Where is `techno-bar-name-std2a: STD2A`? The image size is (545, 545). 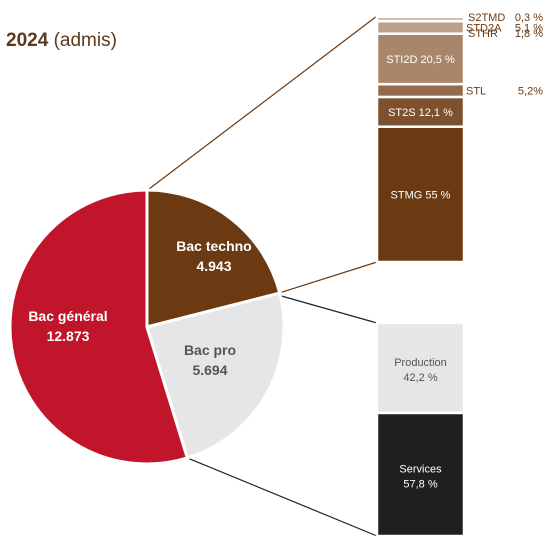 techno-bar-name-std2a: STD2A is located at coordinates (484, 28).